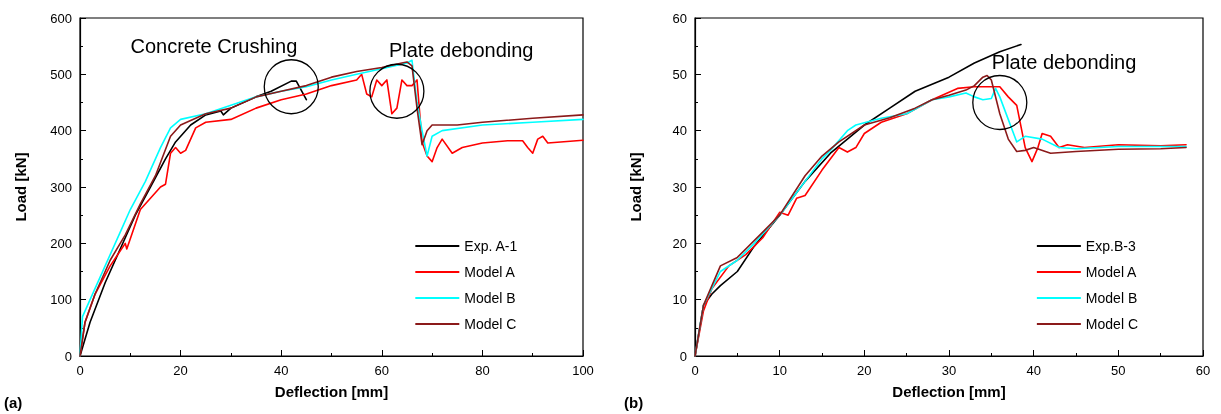  I want to click on y-tick-label: 100, so click(61, 300).